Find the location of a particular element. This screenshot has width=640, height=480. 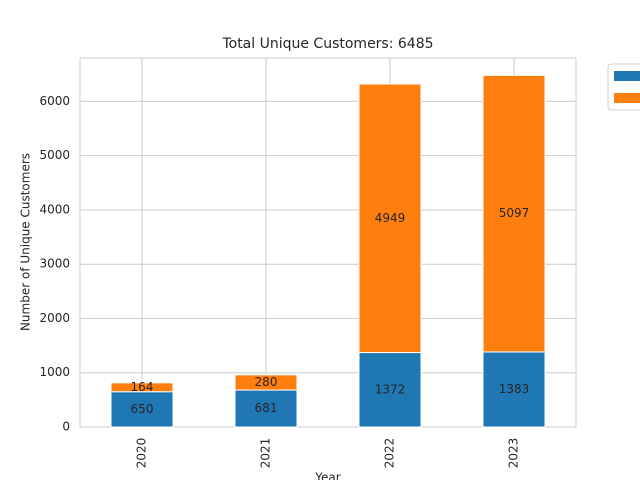

value-label: 650 is located at coordinates (142, 409).